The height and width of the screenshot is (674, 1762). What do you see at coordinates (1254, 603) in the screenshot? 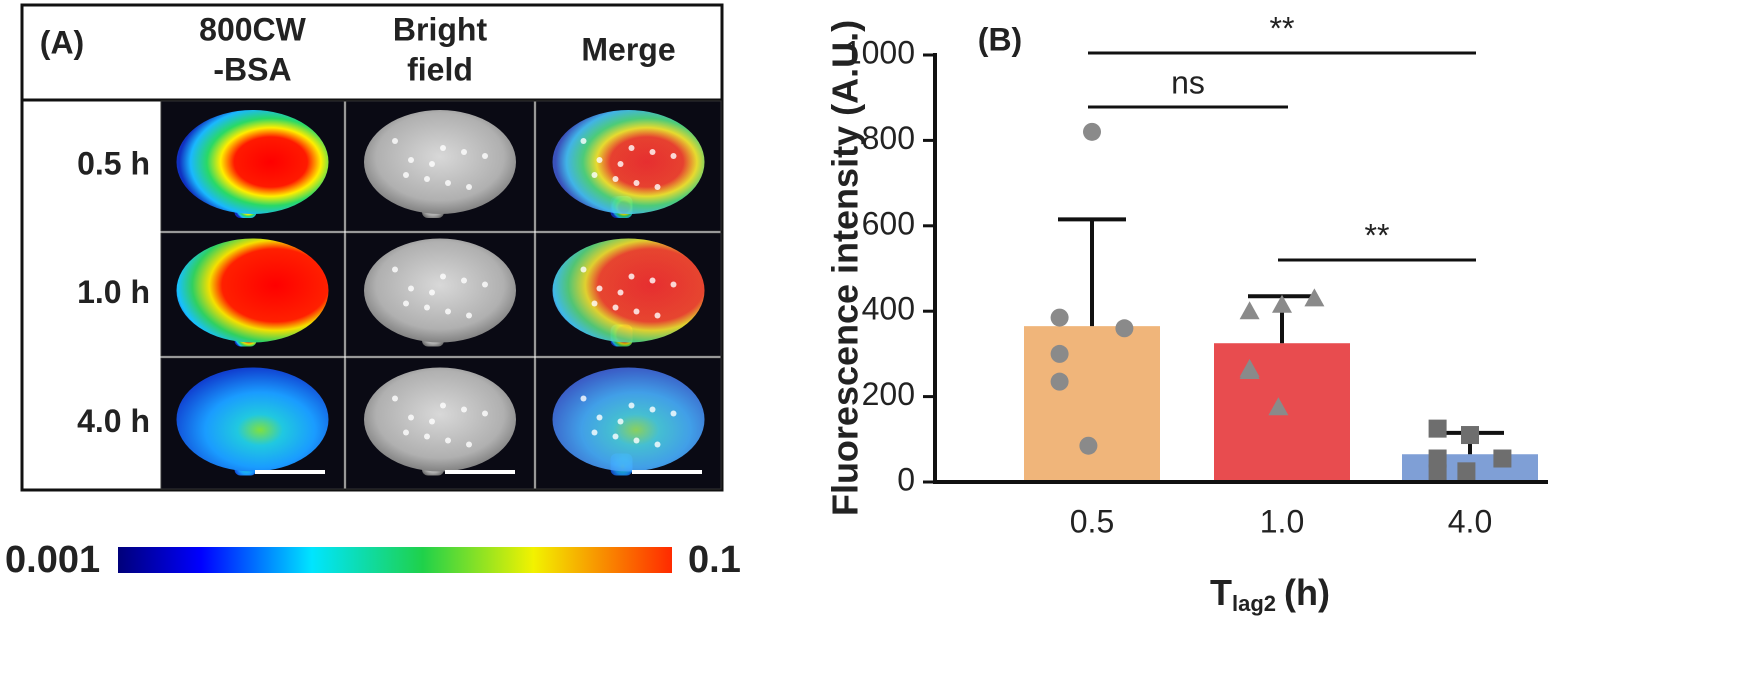
I see `x-title-sub: lag2` at bounding box center [1254, 603].